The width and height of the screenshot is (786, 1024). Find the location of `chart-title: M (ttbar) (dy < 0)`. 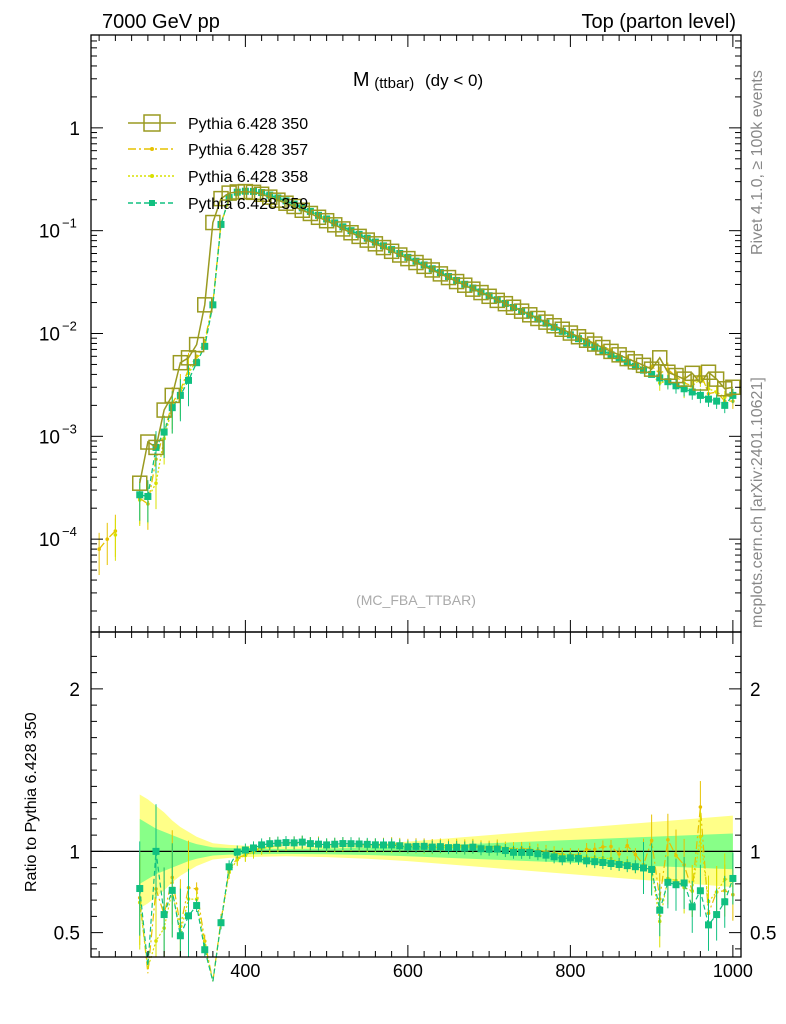

chart-title: M (ttbar) (dy < 0) is located at coordinates (418, 80).